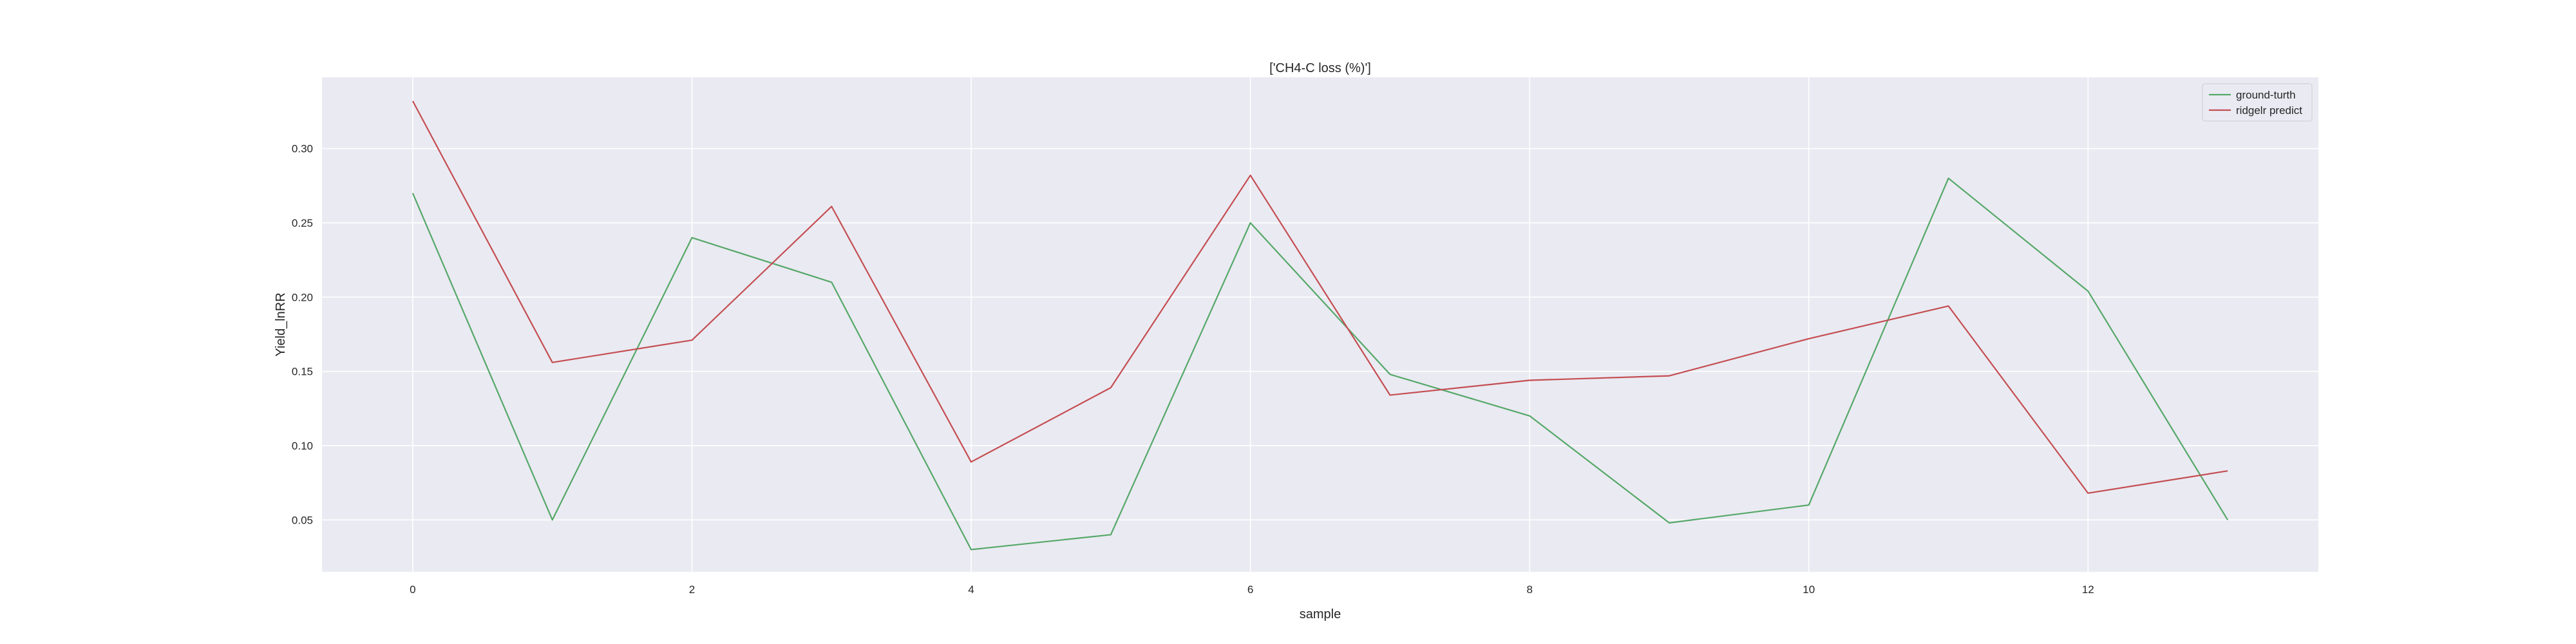  What do you see at coordinates (2088, 589) in the screenshot?
I see `x-tick-label: 12` at bounding box center [2088, 589].